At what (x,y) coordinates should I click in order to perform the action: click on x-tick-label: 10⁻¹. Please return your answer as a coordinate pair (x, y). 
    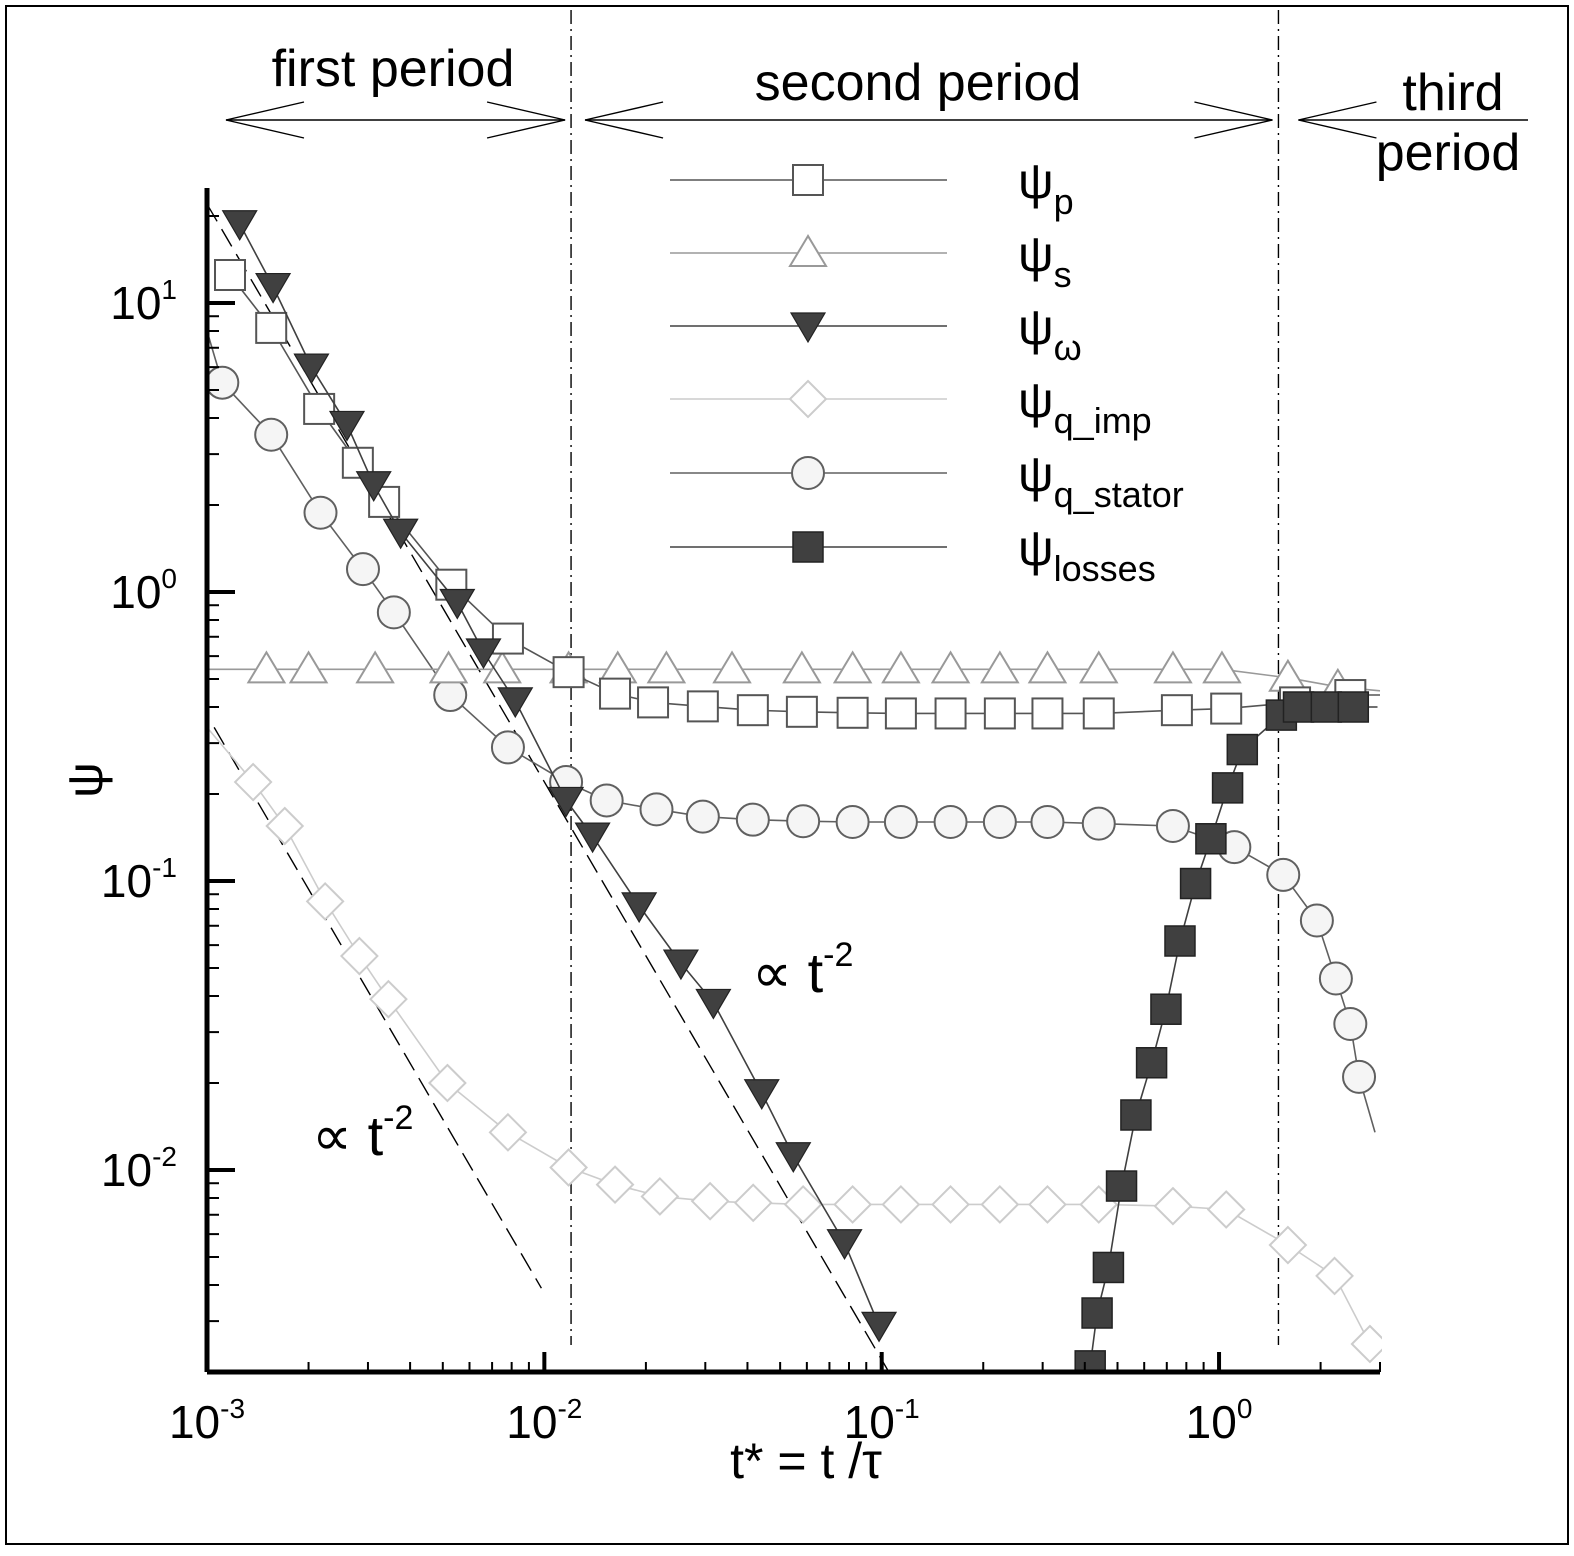
    Looking at the image, I should click on (882, 1420).